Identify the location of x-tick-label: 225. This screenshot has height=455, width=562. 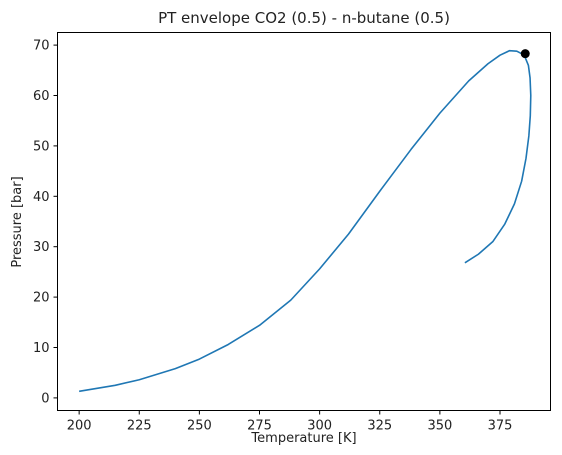
(139, 426).